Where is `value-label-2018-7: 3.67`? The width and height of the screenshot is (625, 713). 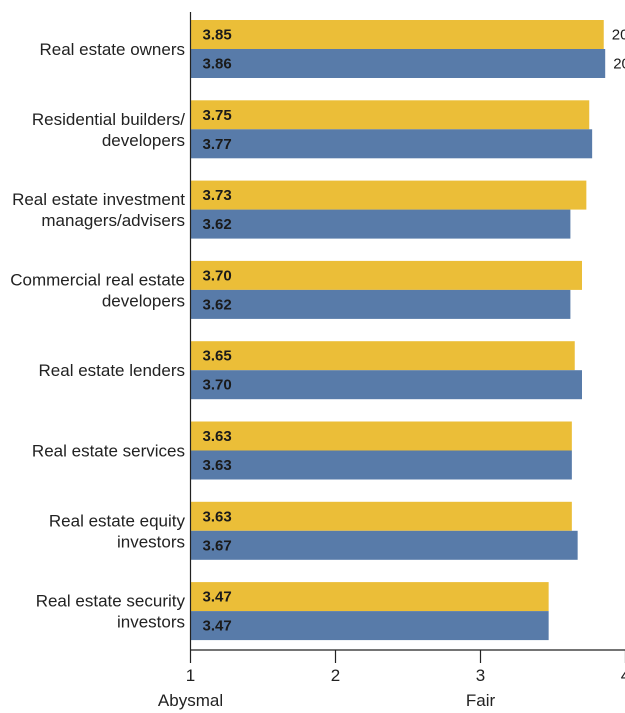
value-label-2018-7: 3.67 is located at coordinates (217, 545).